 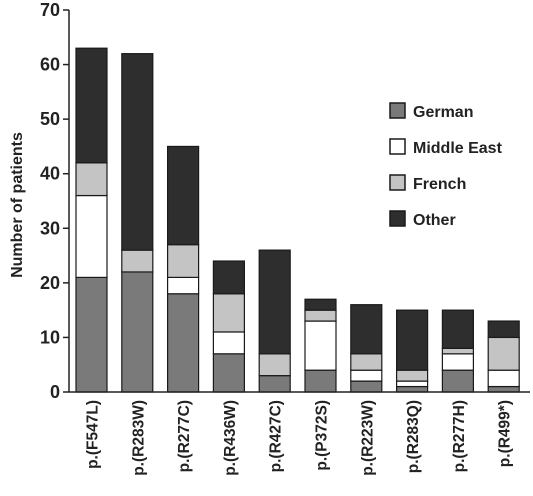 I want to click on x-tick-label: p.(R427C), so click(x=276, y=436).